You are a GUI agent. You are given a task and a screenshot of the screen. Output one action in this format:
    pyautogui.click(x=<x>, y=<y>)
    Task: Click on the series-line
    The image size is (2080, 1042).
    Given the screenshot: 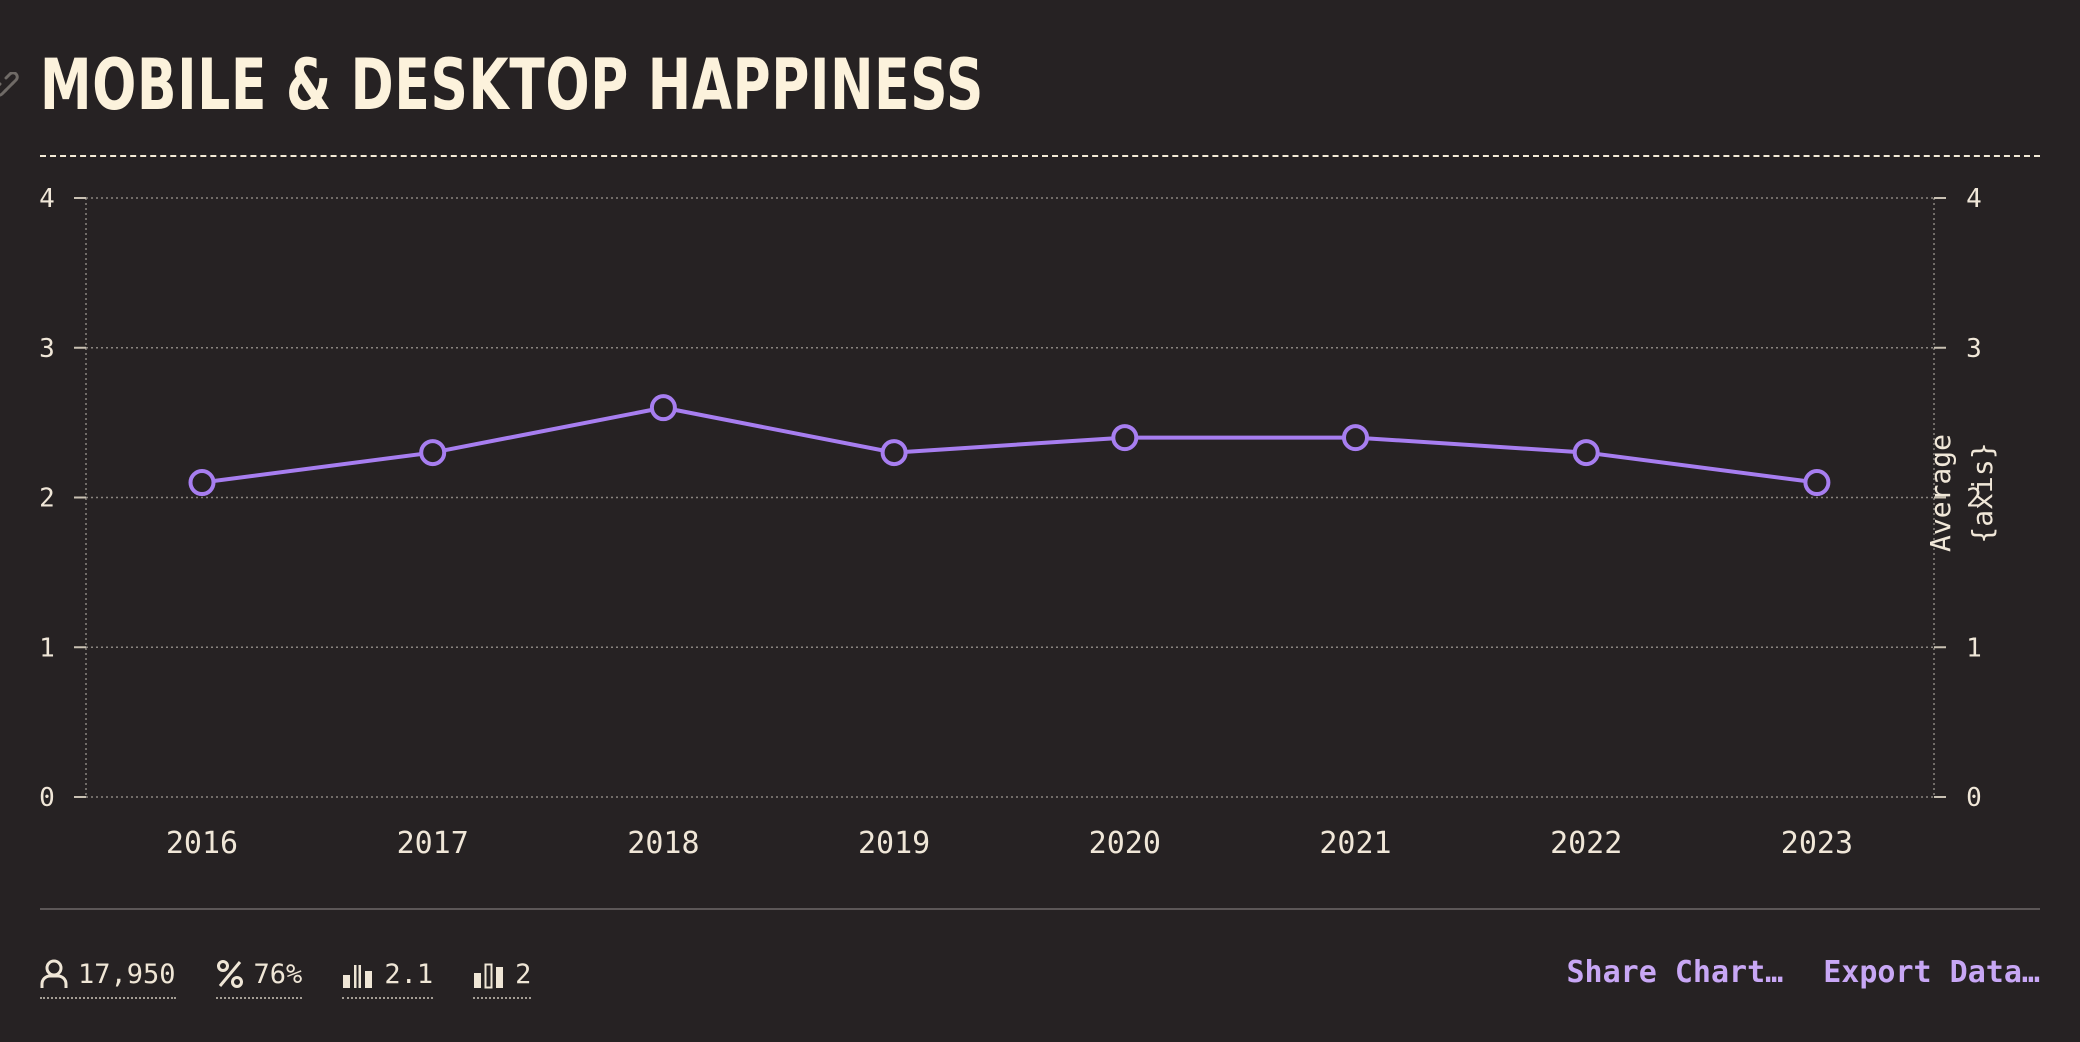 What is the action you would take?
    pyautogui.click(x=1009, y=445)
    